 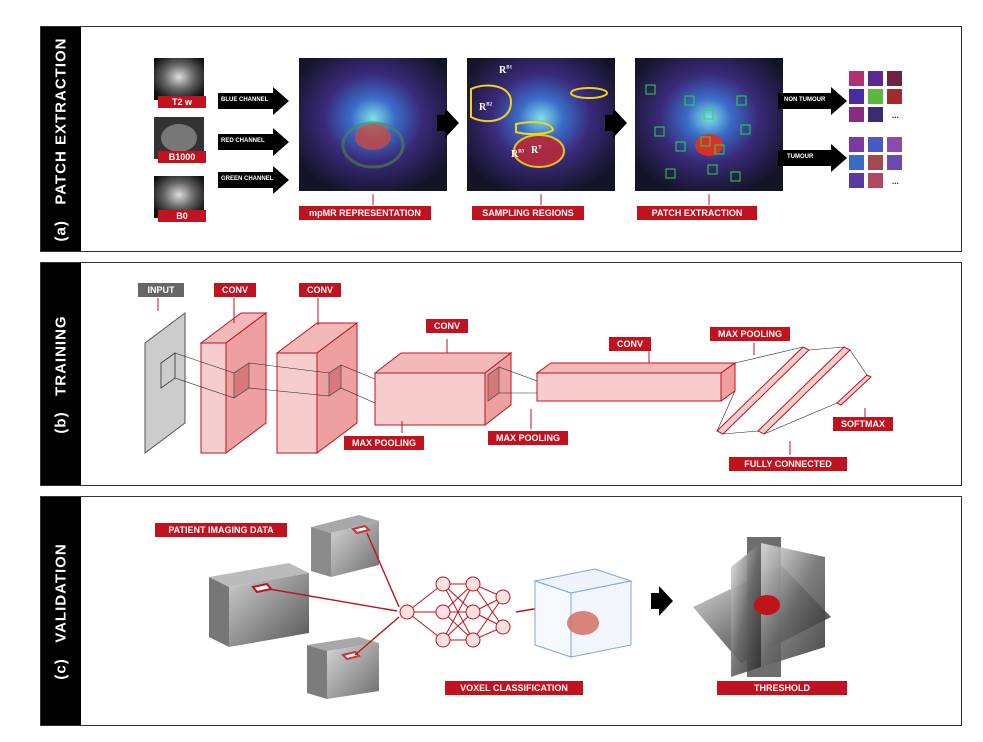 What do you see at coordinates (539, 151) in the screenshot?
I see `region-t-outline` at bounding box center [539, 151].